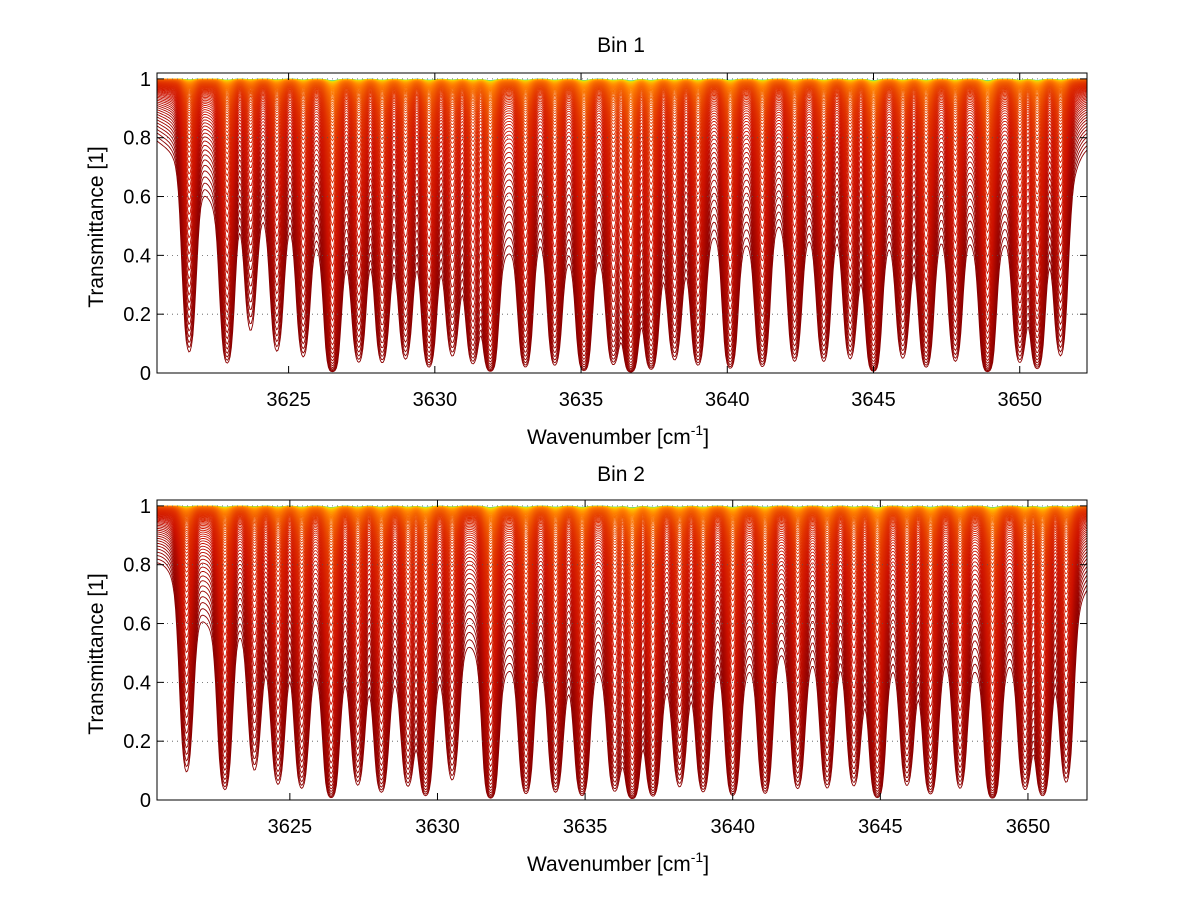  What do you see at coordinates (621, 474) in the screenshot?
I see `chart-title: Bin 2` at bounding box center [621, 474].